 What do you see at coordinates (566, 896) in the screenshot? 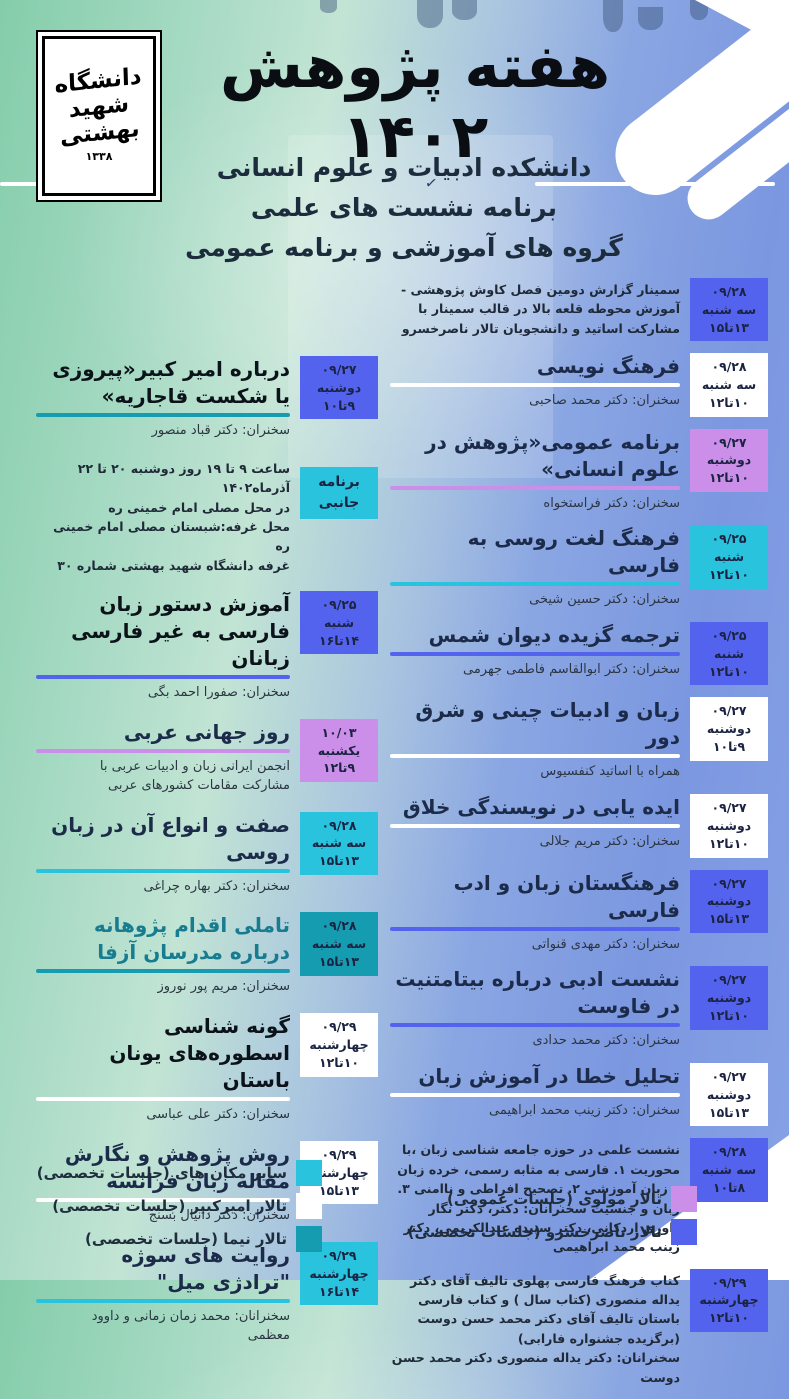
I see `event-title: فرهنگستان زبان و ادب فارسی` at bounding box center [566, 896].